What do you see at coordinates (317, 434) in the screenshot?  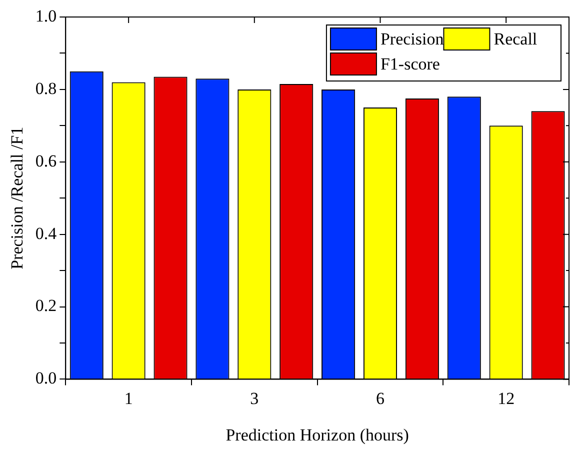 I see `x-axis-title: Prediction Horizon (hours)` at bounding box center [317, 434].